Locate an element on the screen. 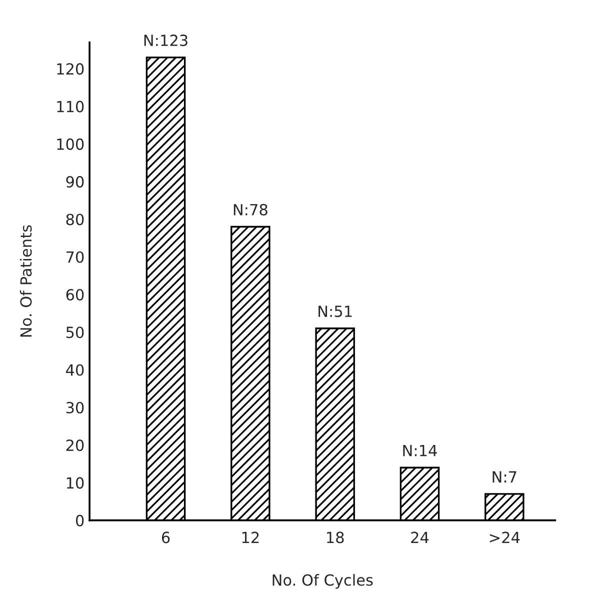 The image size is (597, 605). x-tick-label: 6 is located at coordinates (166, 538).